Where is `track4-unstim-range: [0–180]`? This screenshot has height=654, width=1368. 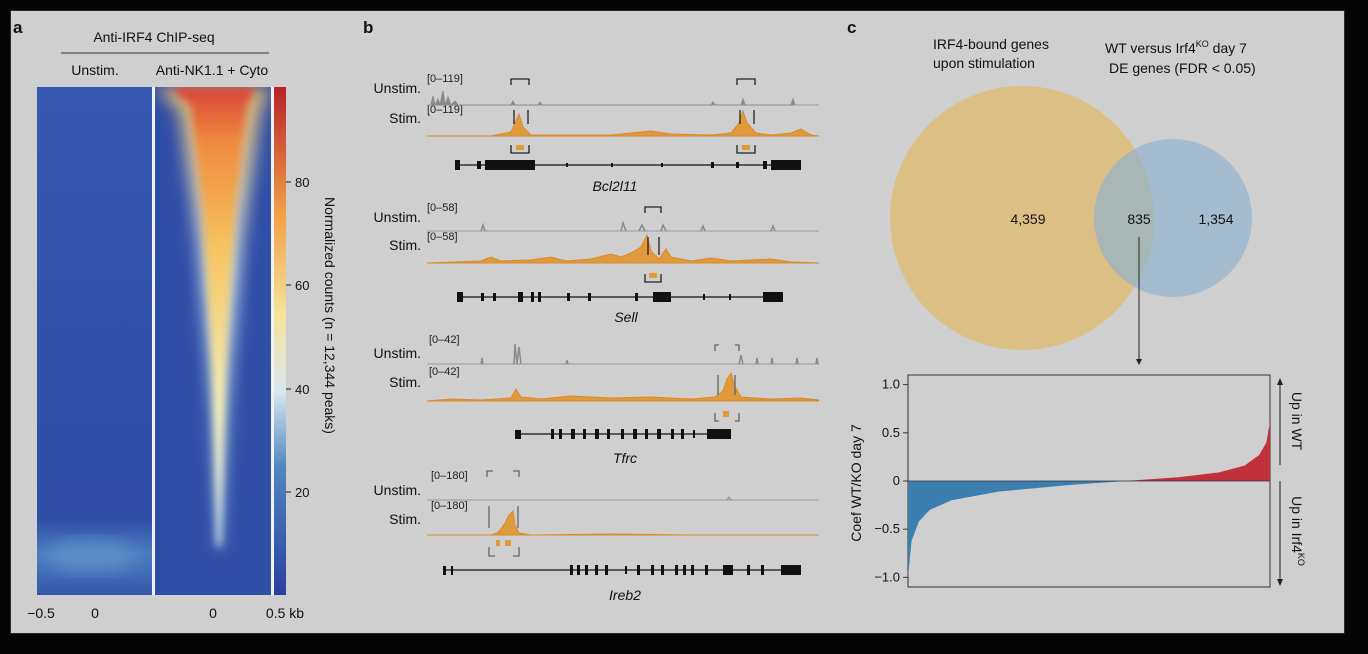
track4-unstim-range: [0–180] is located at coordinates (449, 476).